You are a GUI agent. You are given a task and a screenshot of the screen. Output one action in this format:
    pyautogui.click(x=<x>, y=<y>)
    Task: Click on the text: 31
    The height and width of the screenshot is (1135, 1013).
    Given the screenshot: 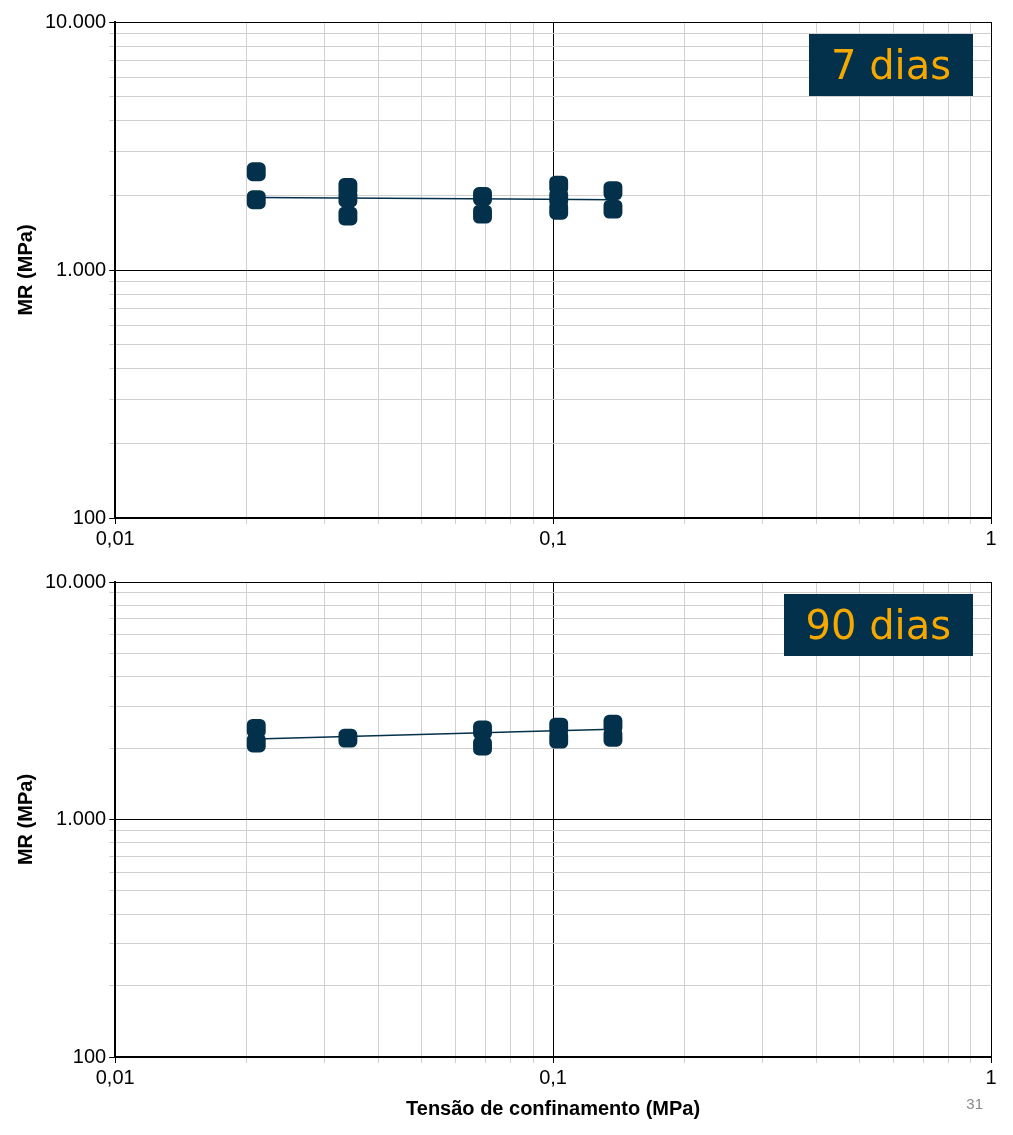 What is the action you would take?
    pyautogui.click(x=974, y=1103)
    